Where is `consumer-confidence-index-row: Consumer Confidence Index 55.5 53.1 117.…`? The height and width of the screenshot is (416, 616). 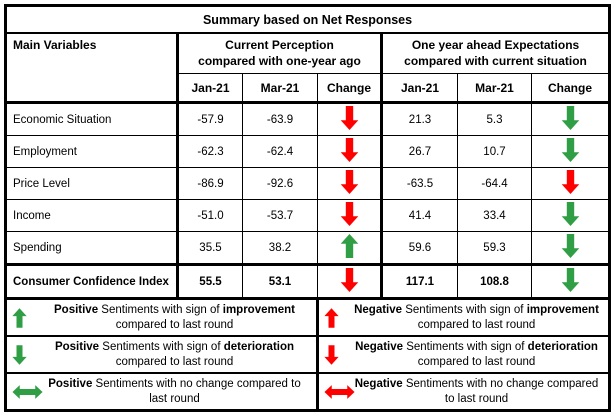 consumer-confidence-index-row: Consumer Confidence Index 55.5 53.1 117.… is located at coordinates (308, 281).